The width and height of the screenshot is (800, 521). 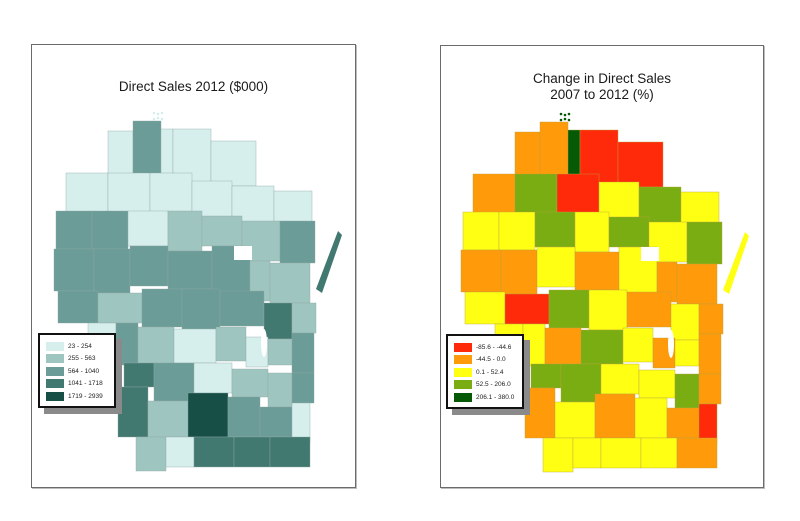 I want to click on legend-item: 0.1 - 52.4, so click(x=485, y=372).